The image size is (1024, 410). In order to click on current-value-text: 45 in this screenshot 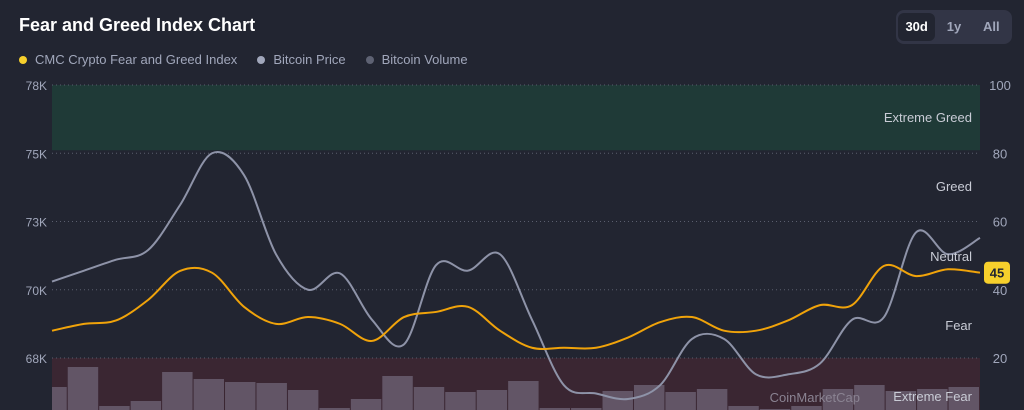, I will do `click(997, 273)`.